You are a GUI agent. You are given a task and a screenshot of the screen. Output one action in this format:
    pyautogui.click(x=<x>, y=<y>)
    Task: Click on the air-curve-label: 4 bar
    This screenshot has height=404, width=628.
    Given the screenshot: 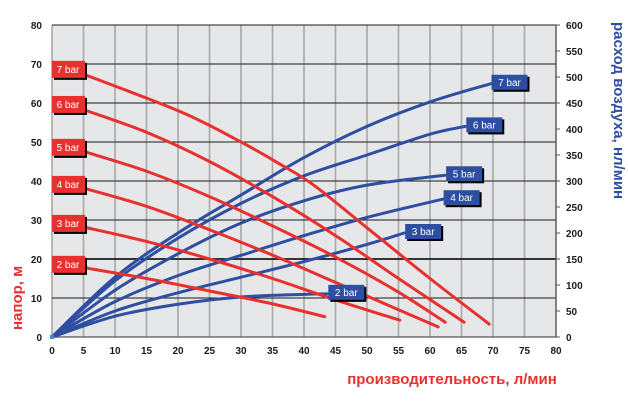 What is the action you would take?
    pyautogui.click(x=462, y=199)
    